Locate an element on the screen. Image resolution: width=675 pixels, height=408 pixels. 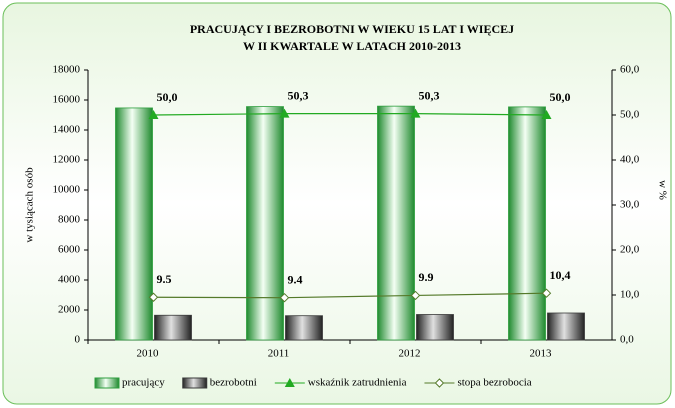
y-tick-label: 4000 is located at coordinates (69, 280).